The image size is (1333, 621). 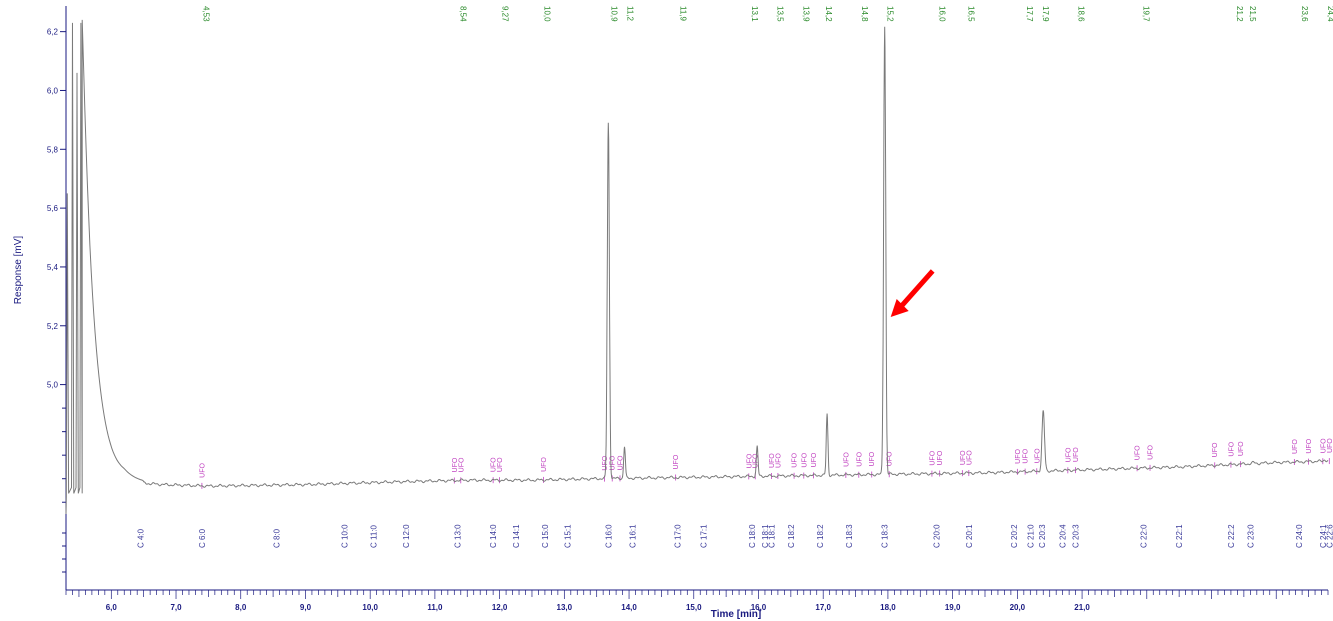 I want to click on retention-time-label: 10,9, so click(x=613, y=14).